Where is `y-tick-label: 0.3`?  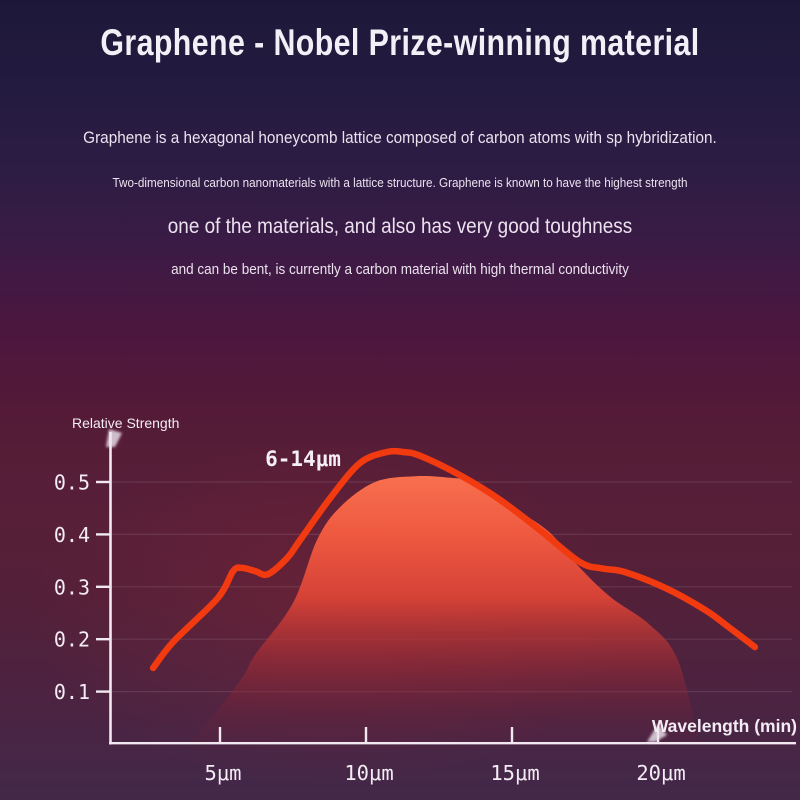
y-tick-label: 0.3 is located at coordinates (72, 587).